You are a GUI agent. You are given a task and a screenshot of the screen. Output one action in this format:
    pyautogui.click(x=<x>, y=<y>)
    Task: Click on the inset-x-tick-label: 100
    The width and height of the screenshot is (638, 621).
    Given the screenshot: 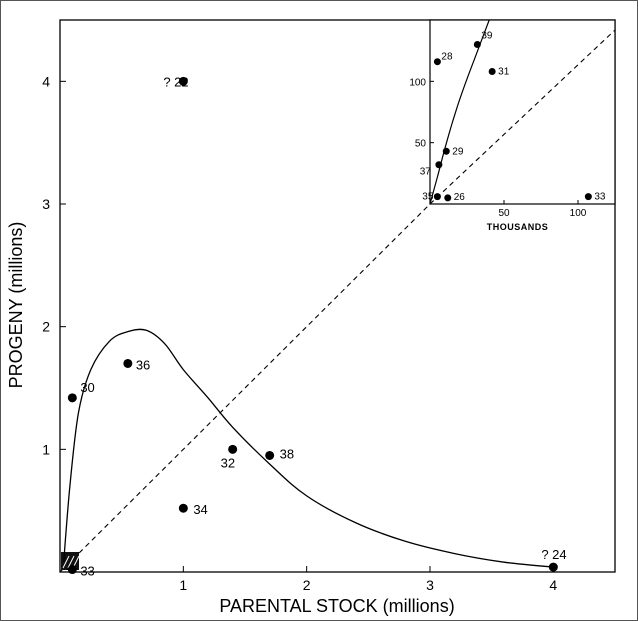 What is the action you would take?
    pyautogui.click(x=578, y=213)
    